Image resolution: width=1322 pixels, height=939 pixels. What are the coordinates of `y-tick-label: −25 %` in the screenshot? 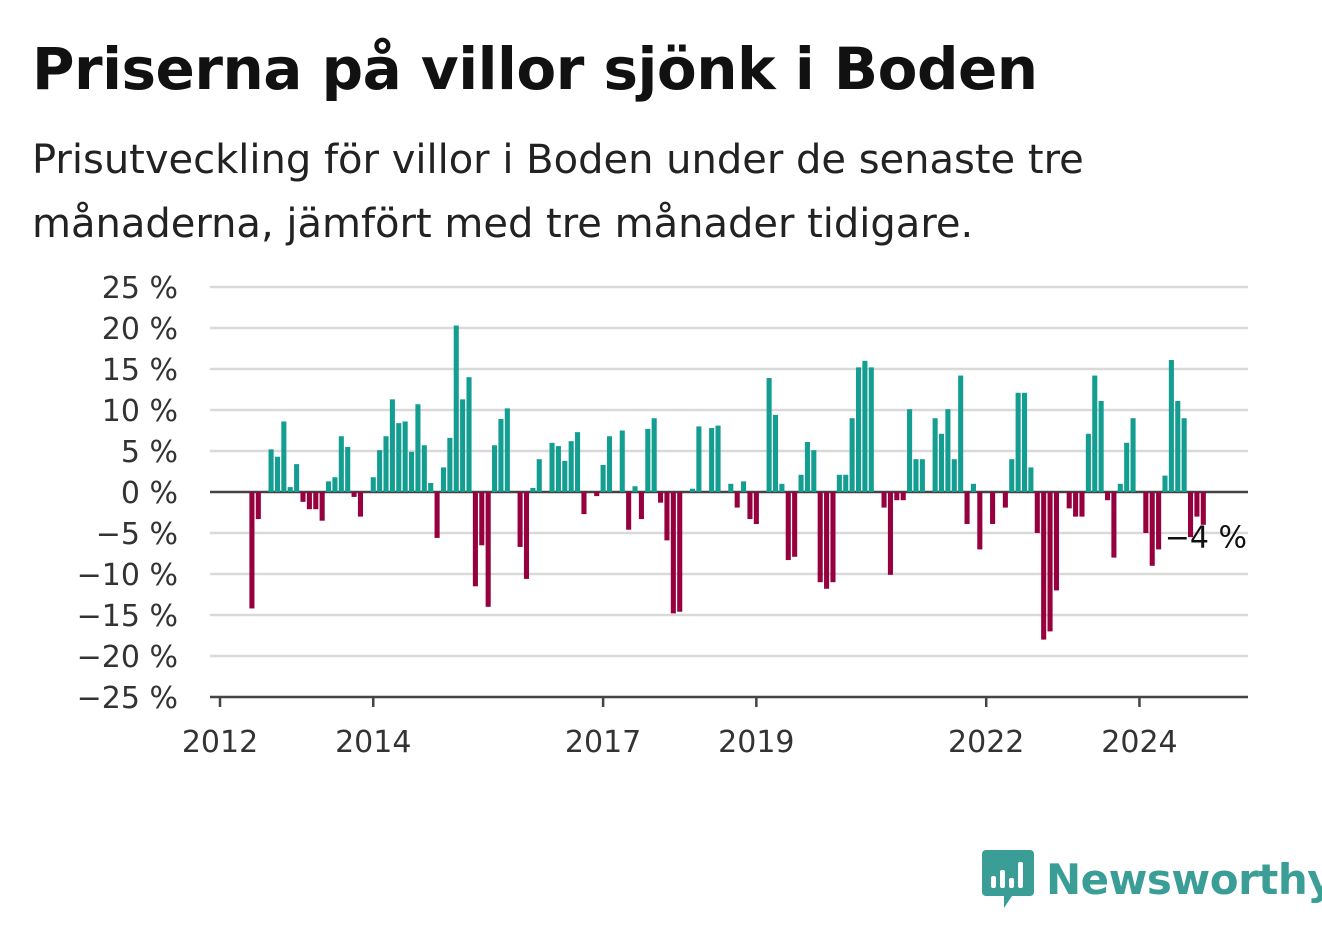 It's located at (127, 698).